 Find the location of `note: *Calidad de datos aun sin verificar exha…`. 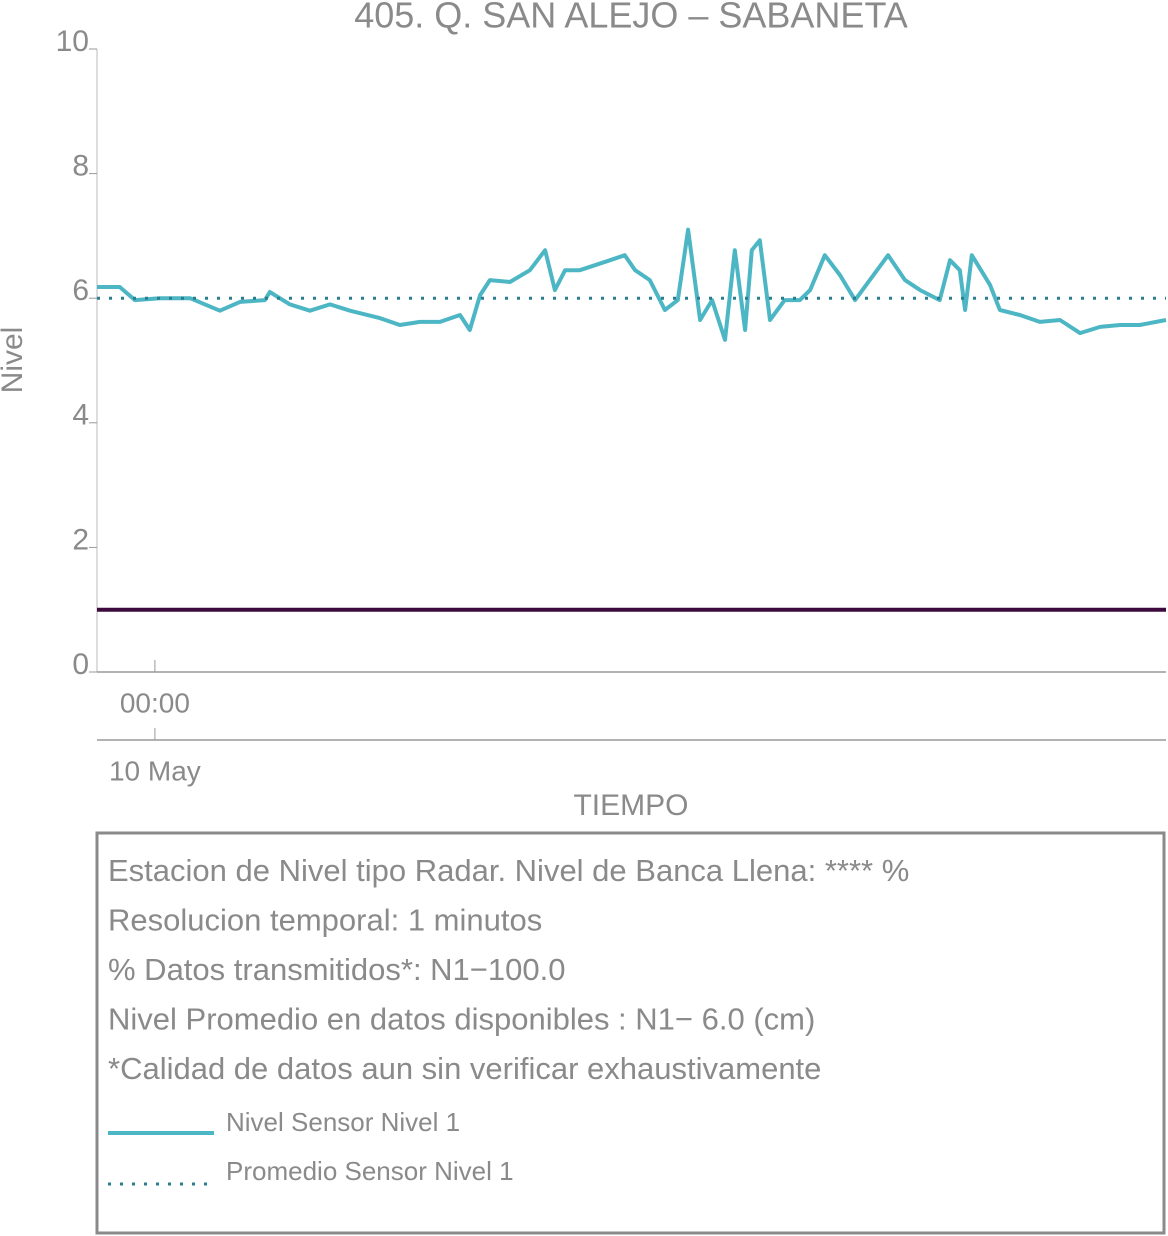

note: *Calidad de datos aun sin verificar exha… is located at coordinates (464, 1068).